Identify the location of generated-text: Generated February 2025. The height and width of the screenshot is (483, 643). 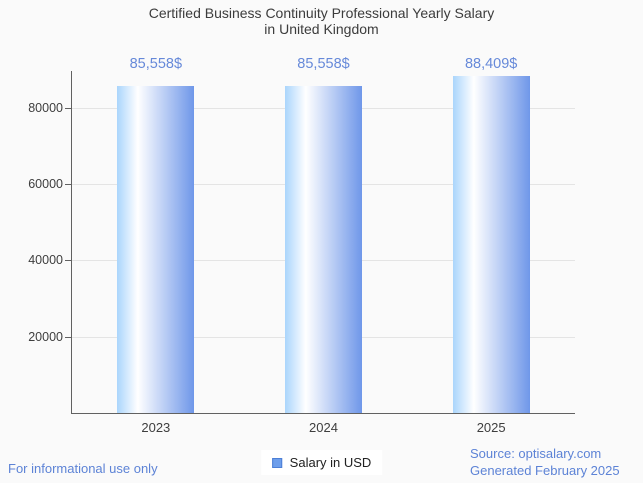
(545, 470).